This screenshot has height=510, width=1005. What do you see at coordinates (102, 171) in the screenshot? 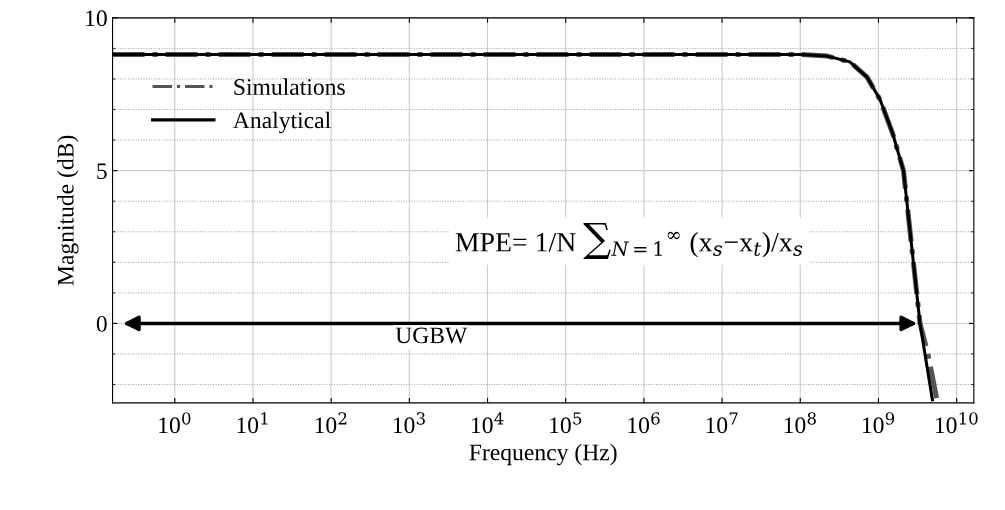
I see `y-tick-label: 5` at bounding box center [102, 171].